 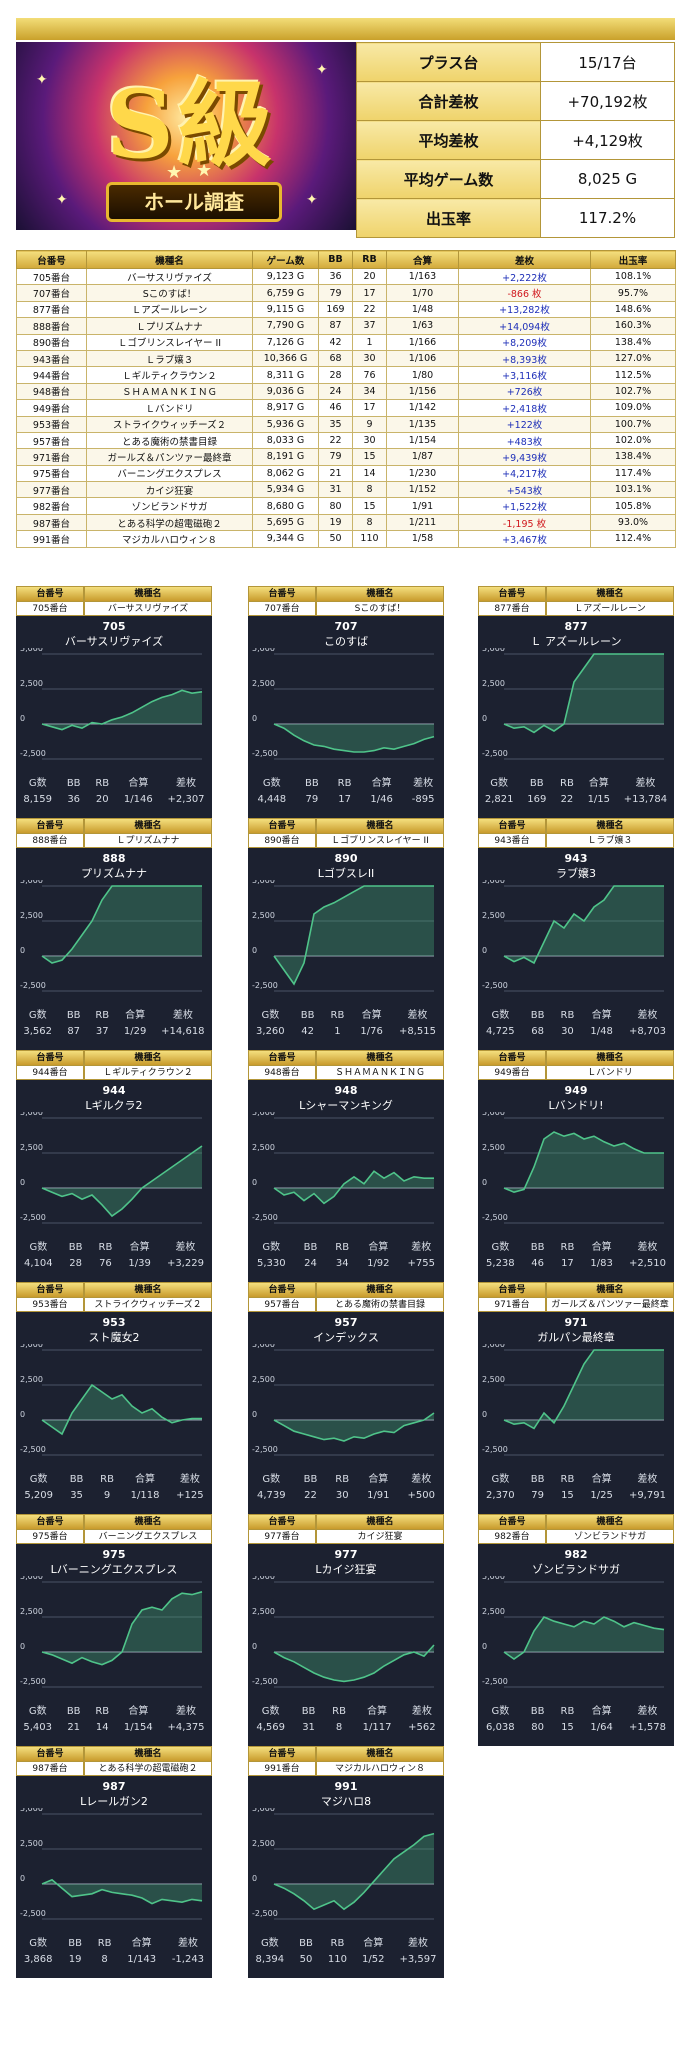 I want to click on hall-survey-ribbon: ホール調査, so click(x=194, y=202).